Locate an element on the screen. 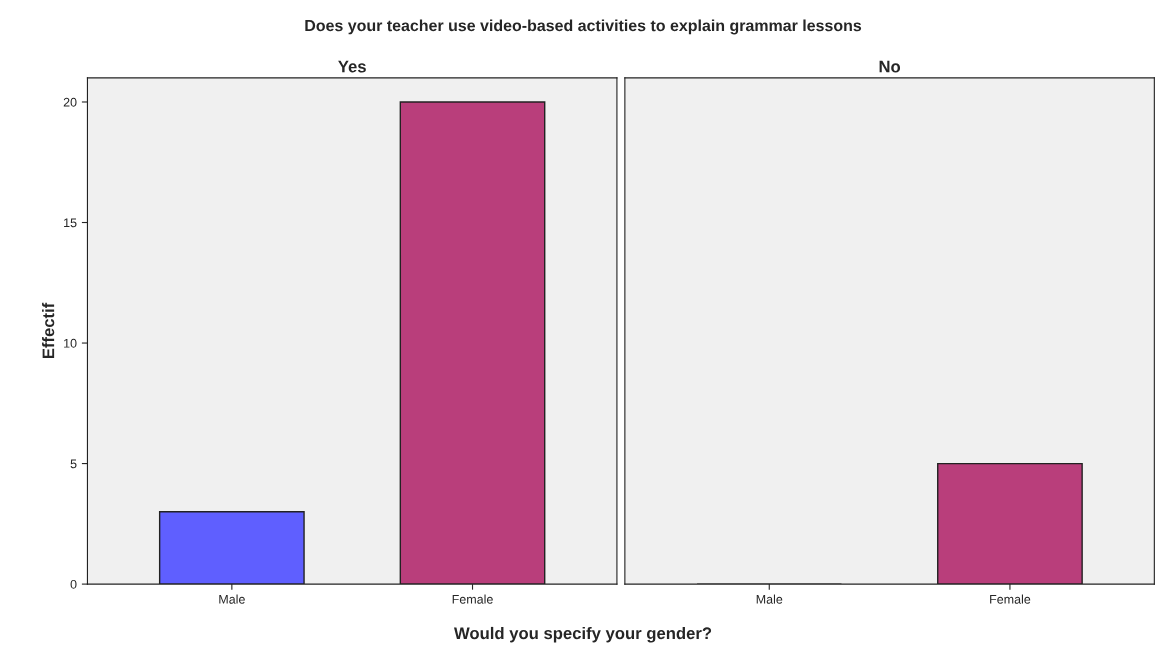 This screenshot has width=1166, height=649. y-axis-title: Effectif is located at coordinates (48, 330).